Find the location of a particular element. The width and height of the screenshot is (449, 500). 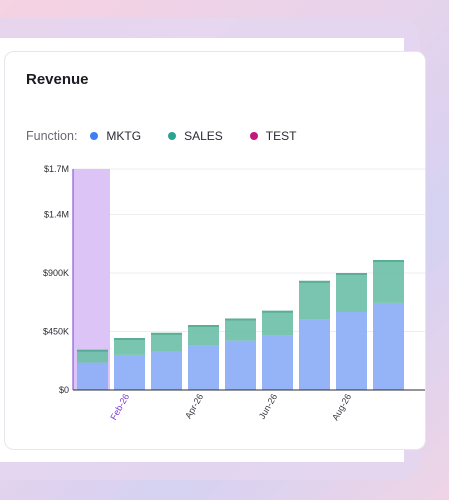

legend-item-sales: SALES is located at coordinates (195, 136).